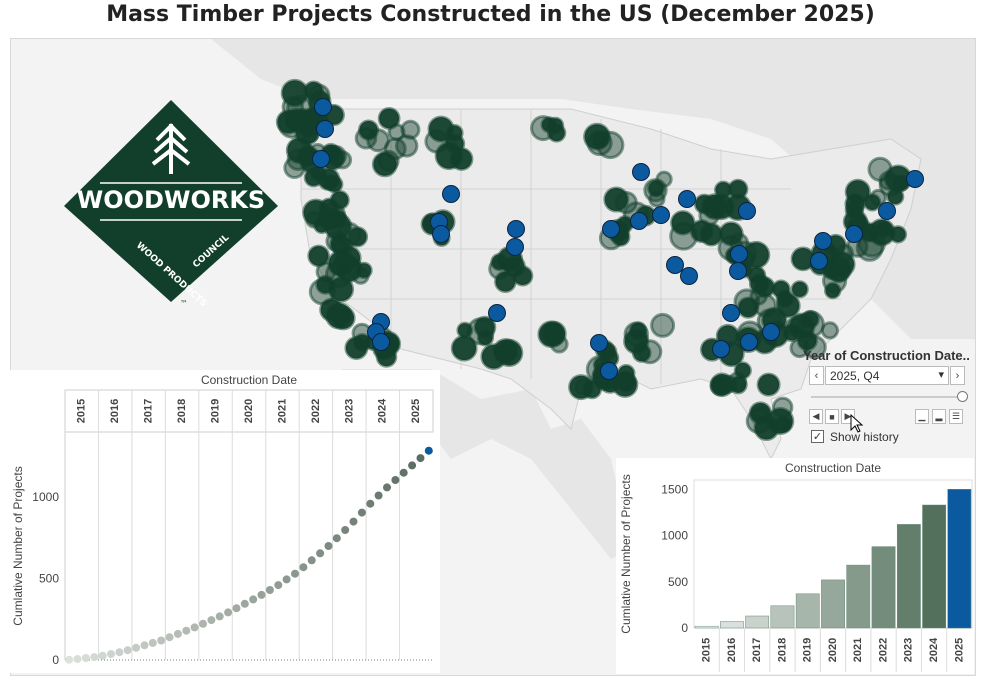 This screenshot has height=680, width=981. I want to click on speed-fast-button: ☰, so click(956, 416).